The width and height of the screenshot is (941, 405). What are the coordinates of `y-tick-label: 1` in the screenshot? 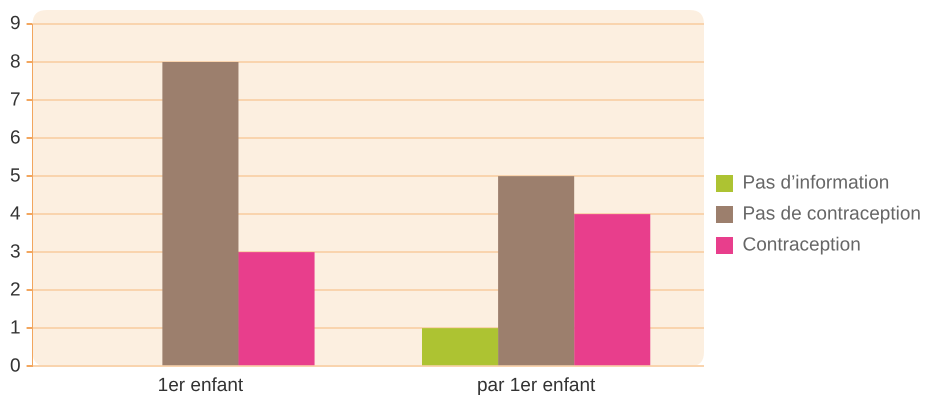 It's located at (15, 327).